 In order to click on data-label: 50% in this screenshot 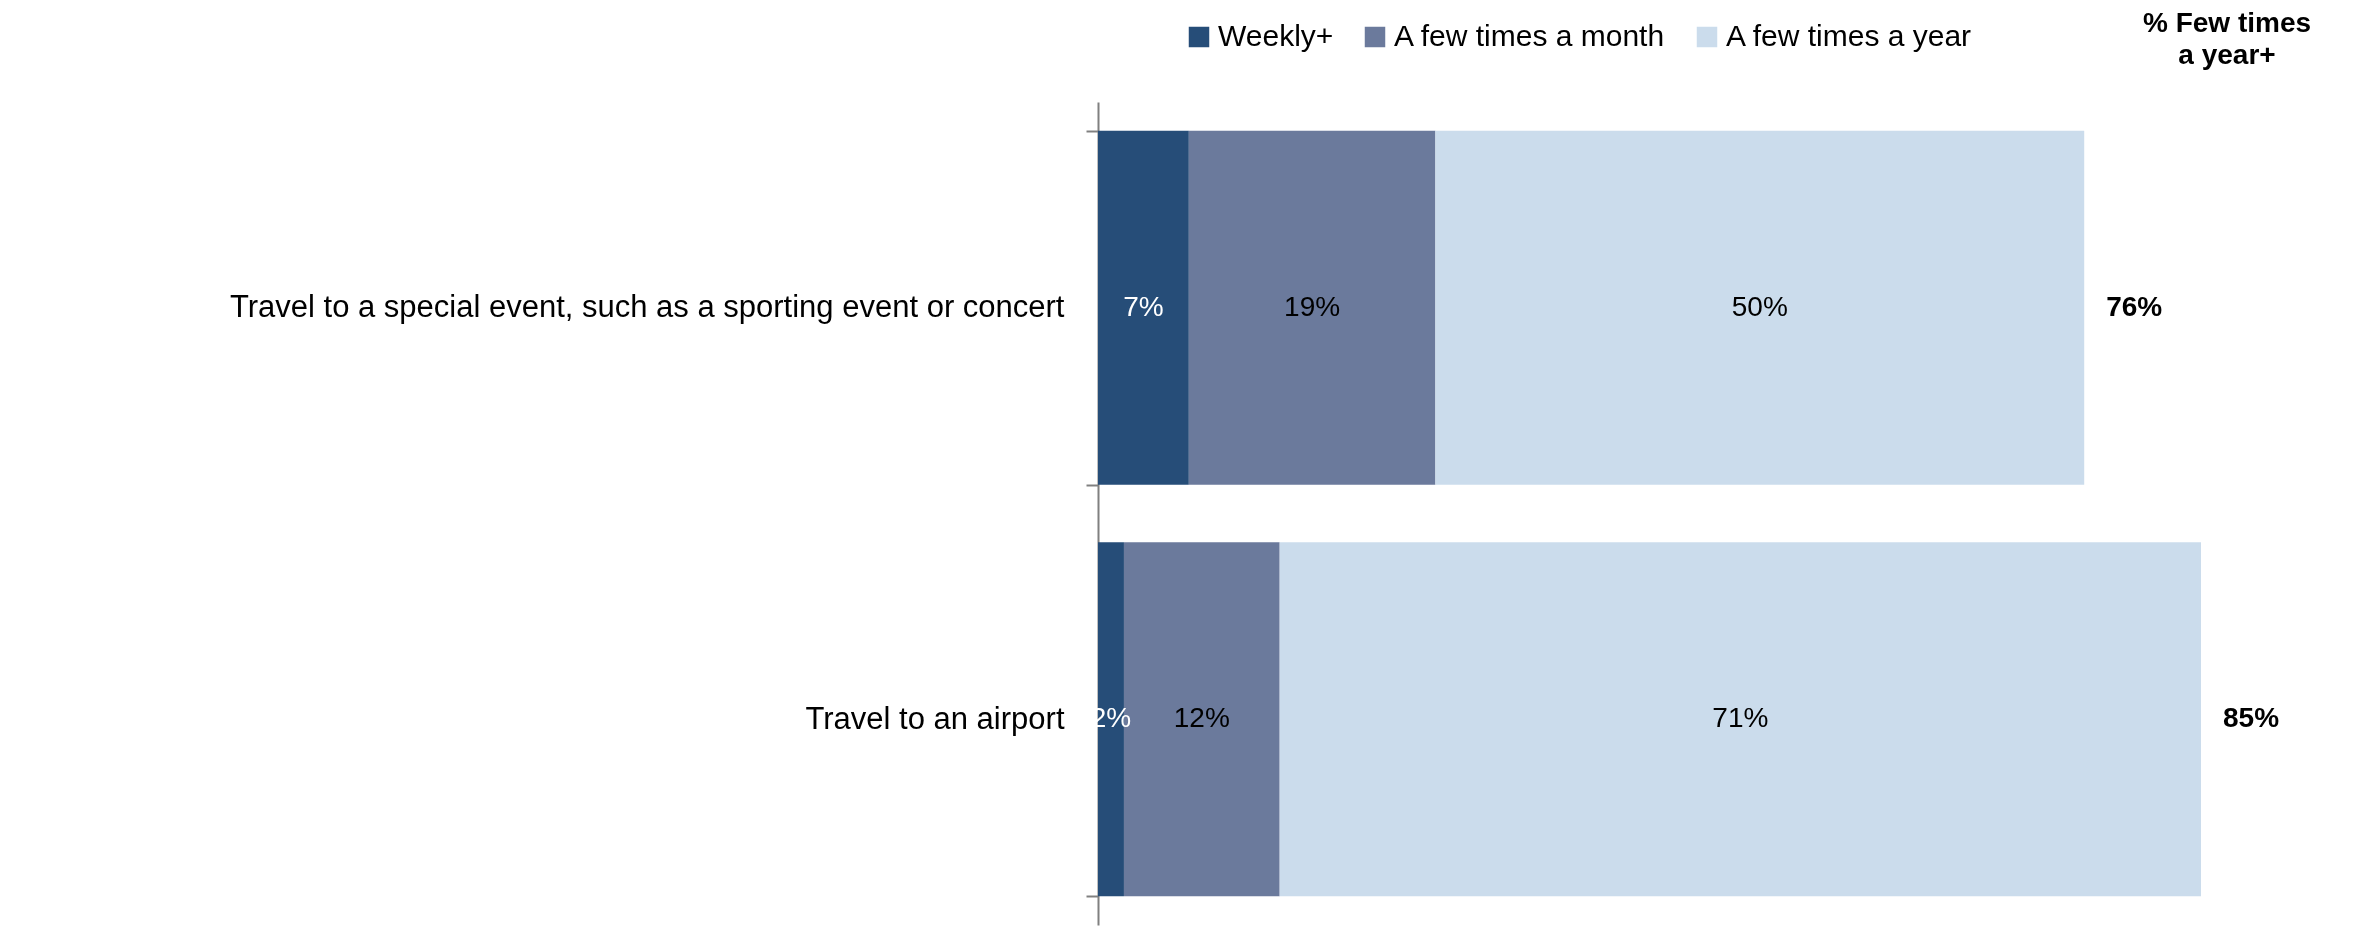, I will do `click(1759, 306)`.